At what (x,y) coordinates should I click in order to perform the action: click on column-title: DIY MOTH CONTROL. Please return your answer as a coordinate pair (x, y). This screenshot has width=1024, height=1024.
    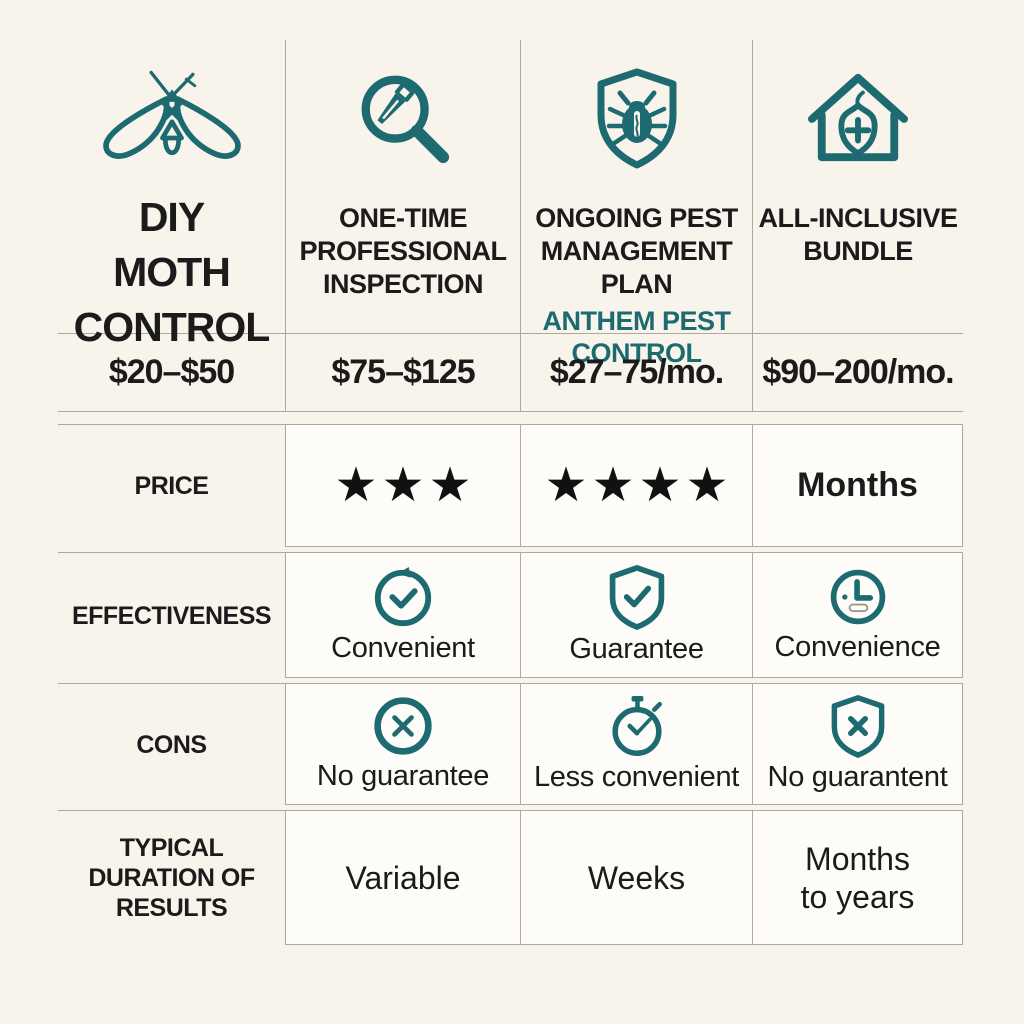
    Looking at the image, I should click on (172, 272).